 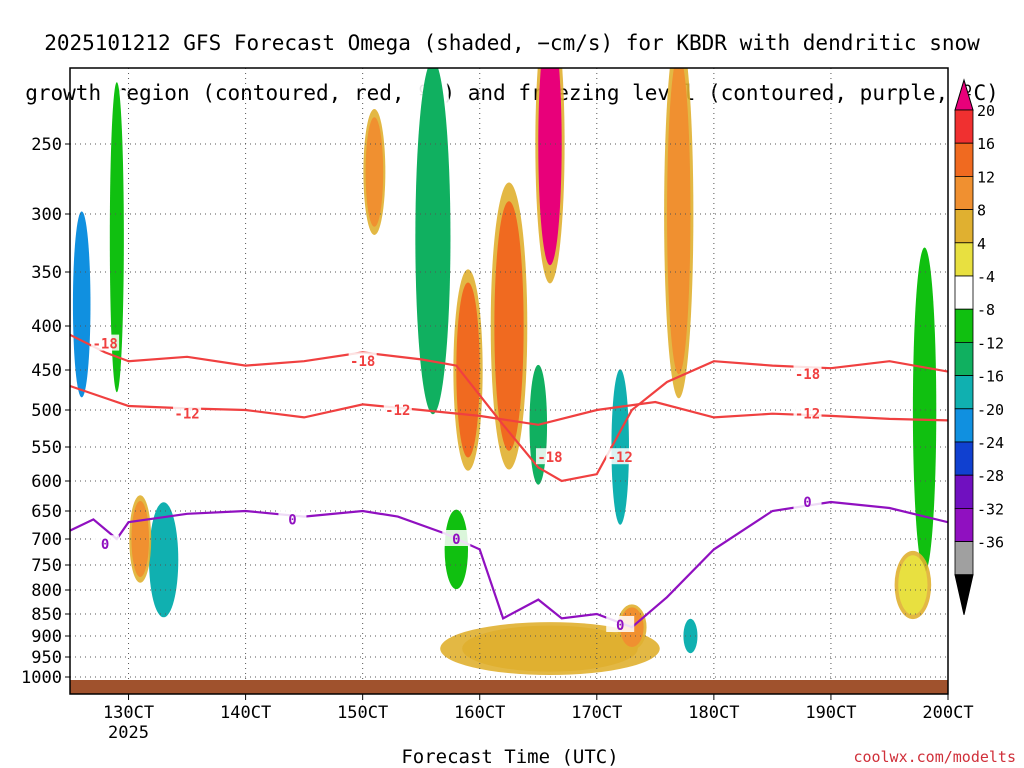 I want to click on colorbar-label: 12, so click(x=986, y=177).